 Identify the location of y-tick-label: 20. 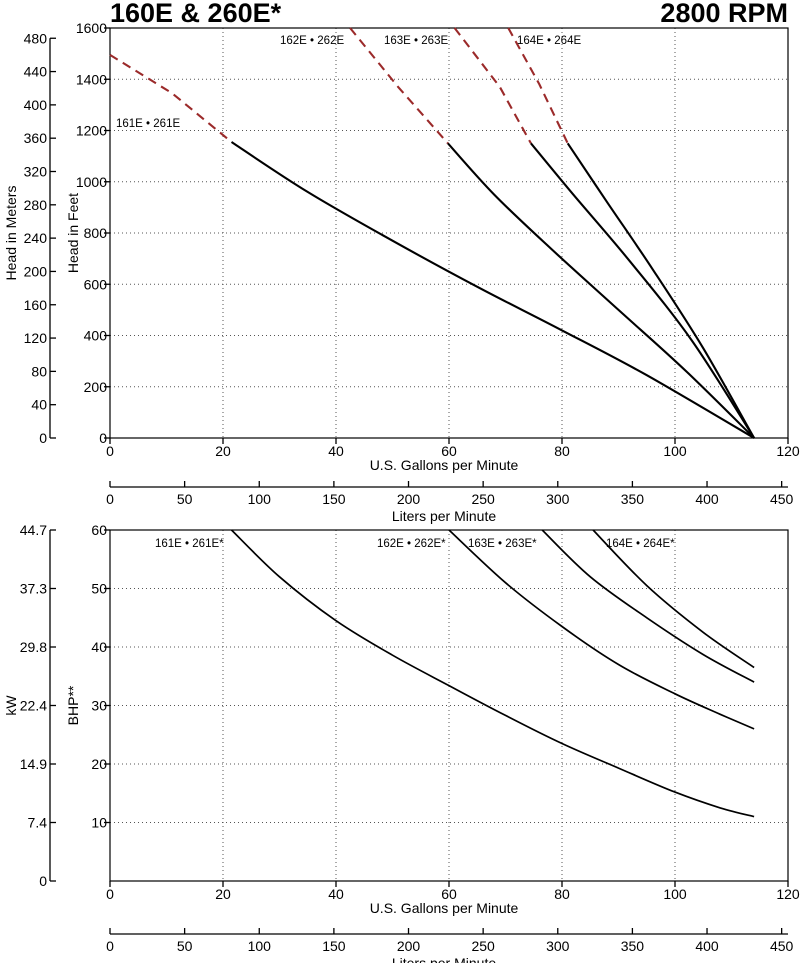
(99, 764).